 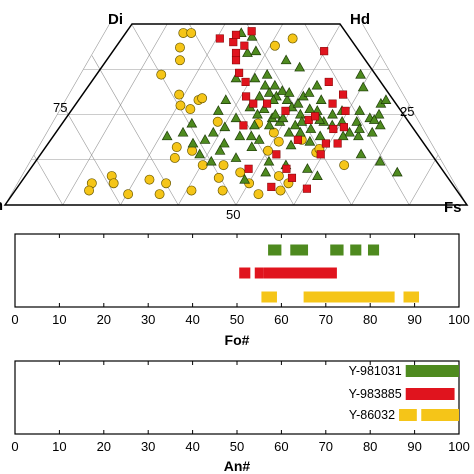 What do you see at coordinates (115, 19) in the screenshot?
I see `vertex-label-di: Di` at bounding box center [115, 19].